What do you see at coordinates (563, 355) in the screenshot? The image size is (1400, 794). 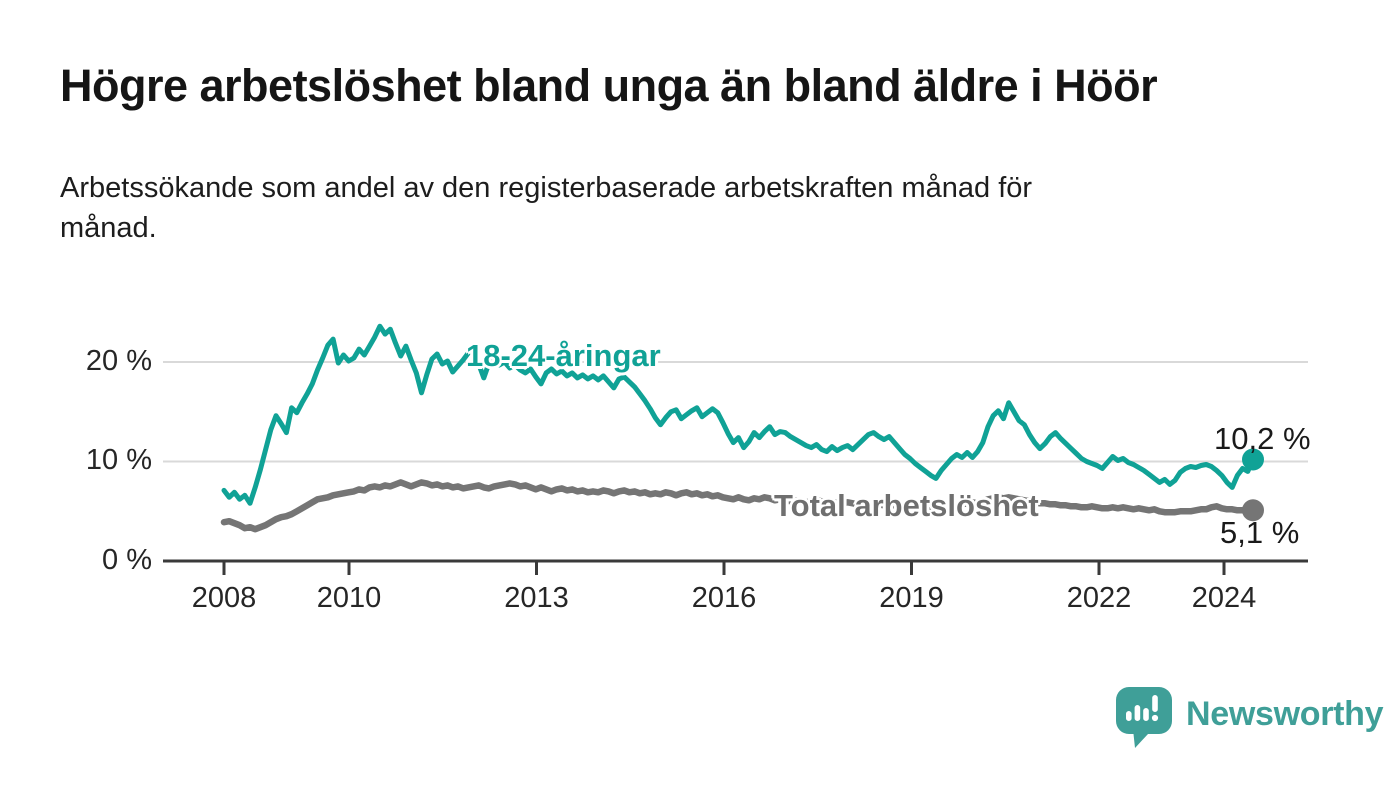 I see `series-label-18-24: 18-24-åringar` at bounding box center [563, 355].